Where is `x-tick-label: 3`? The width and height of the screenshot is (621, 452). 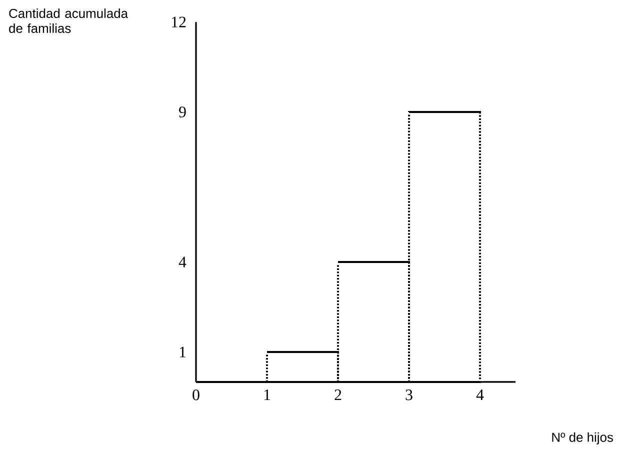
x-tick-label: 3 is located at coordinates (409, 395).